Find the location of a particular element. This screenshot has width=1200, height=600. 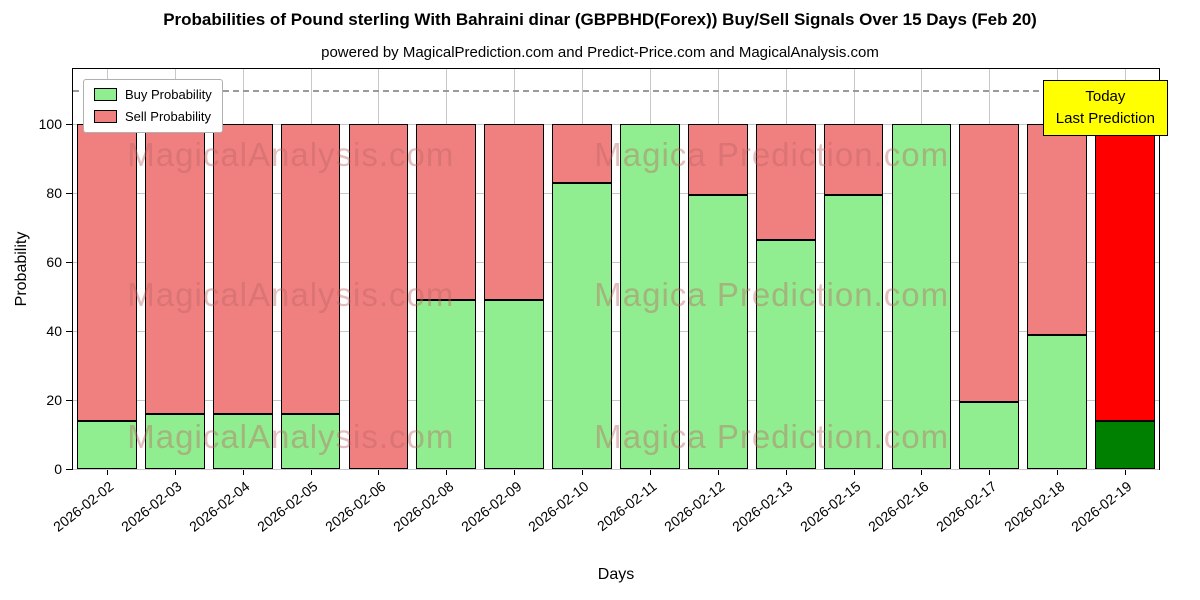

legend: Buy Probability Sell Probability is located at coordinates (153, 106).